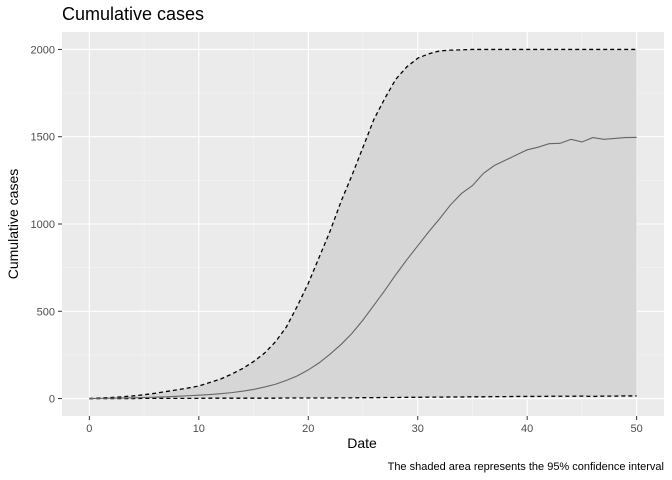 Image resolution: width=672 pixels, height=480 pixels. Describe the element at coordinates (308, 429) in the screenshot. I see `x-tick-label: 20` at that location.